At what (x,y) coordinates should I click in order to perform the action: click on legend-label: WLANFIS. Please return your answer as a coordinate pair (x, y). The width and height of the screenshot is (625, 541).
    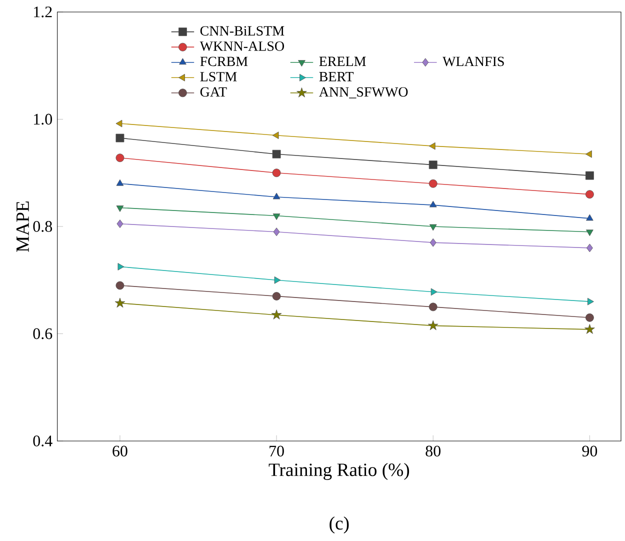
    Looking at the image, I should click on (473, 61).